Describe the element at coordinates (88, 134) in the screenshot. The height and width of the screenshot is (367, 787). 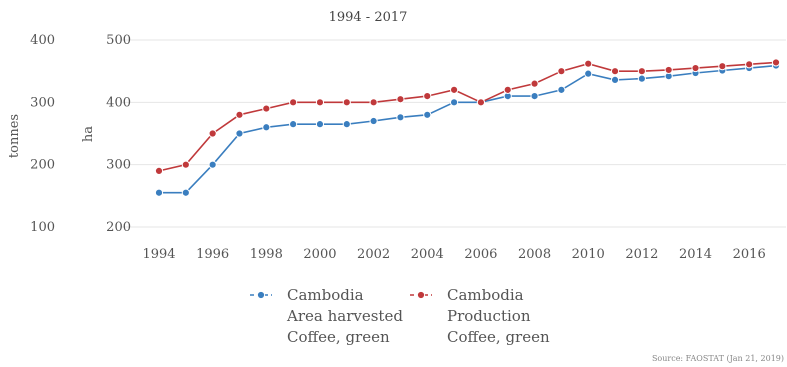
I see `right-axis-title: ha` at that location.